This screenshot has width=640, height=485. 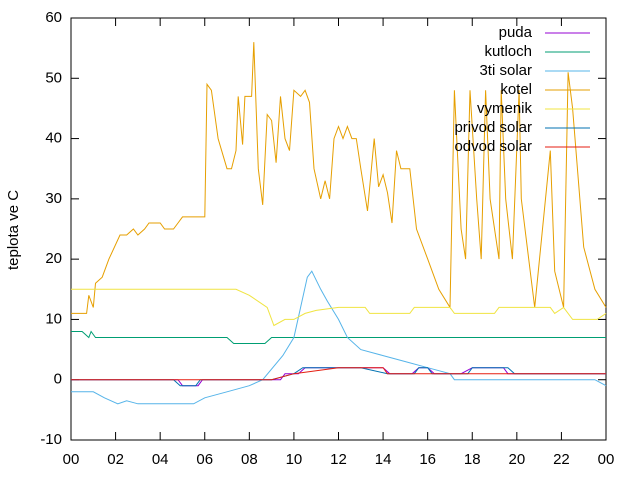 I want to click on x-tick-label: 10, so click(x=294, y=459).